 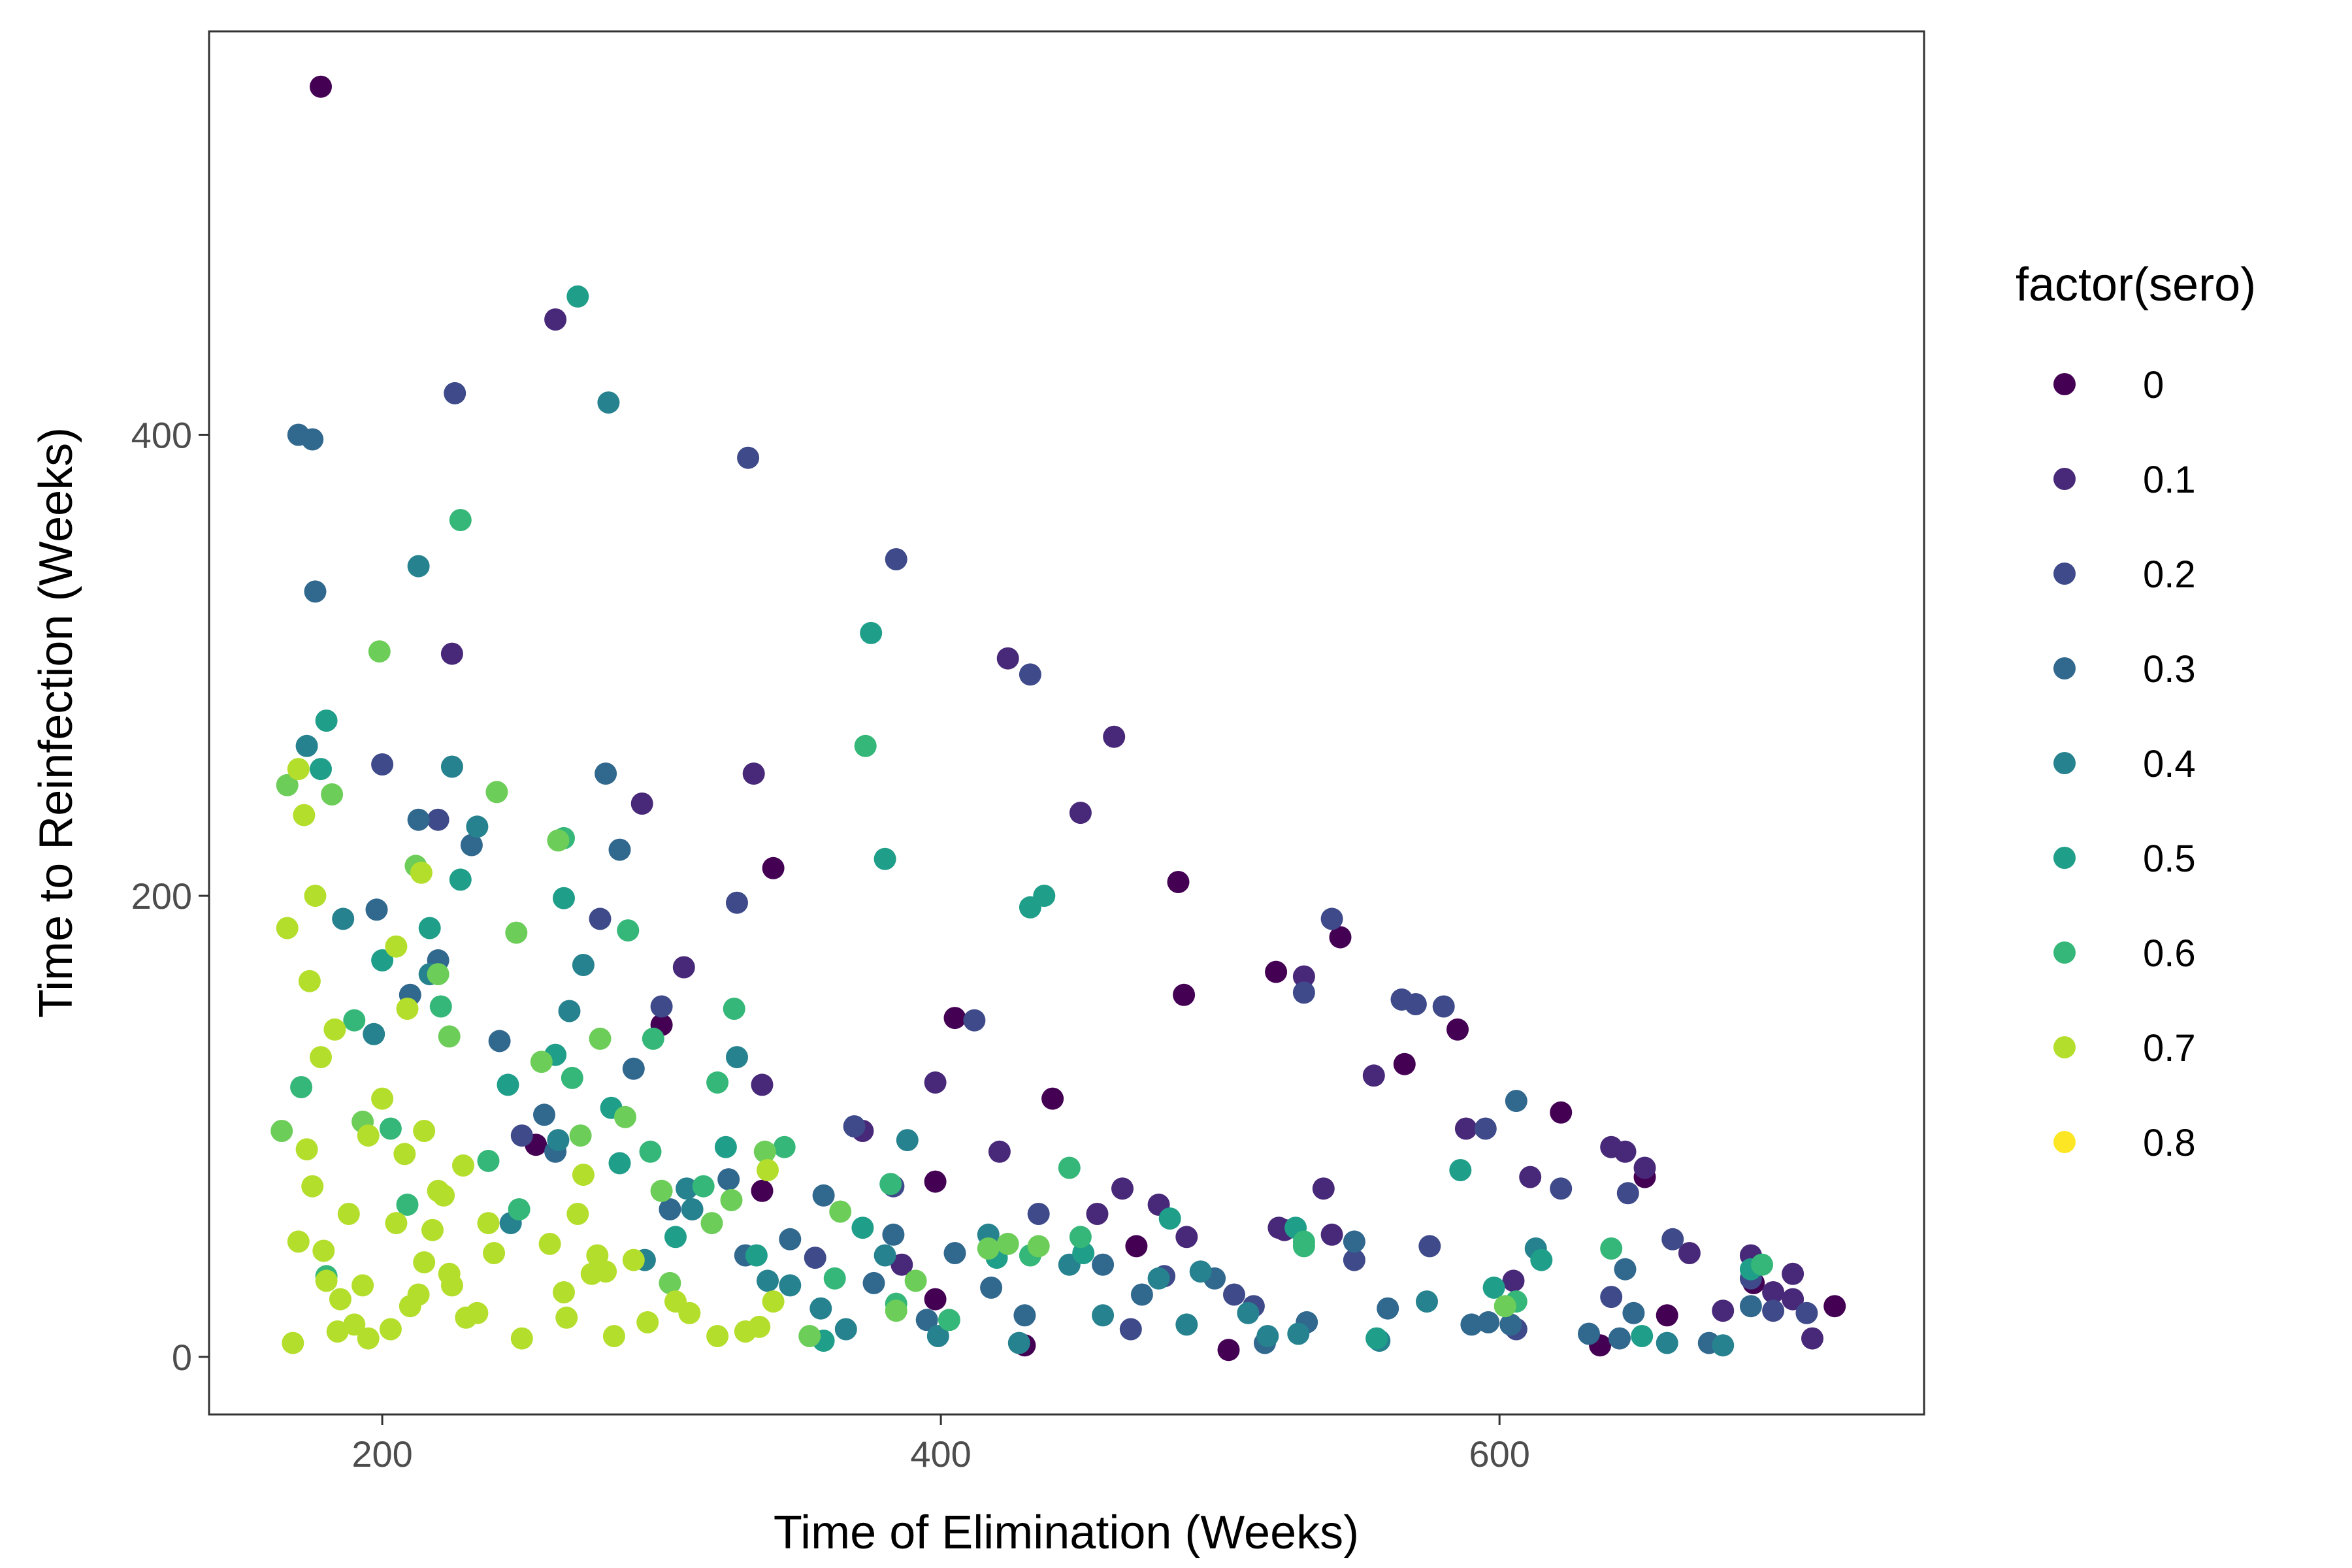 I want to click on y-tick-label: 200, so click(x=161, y=896).